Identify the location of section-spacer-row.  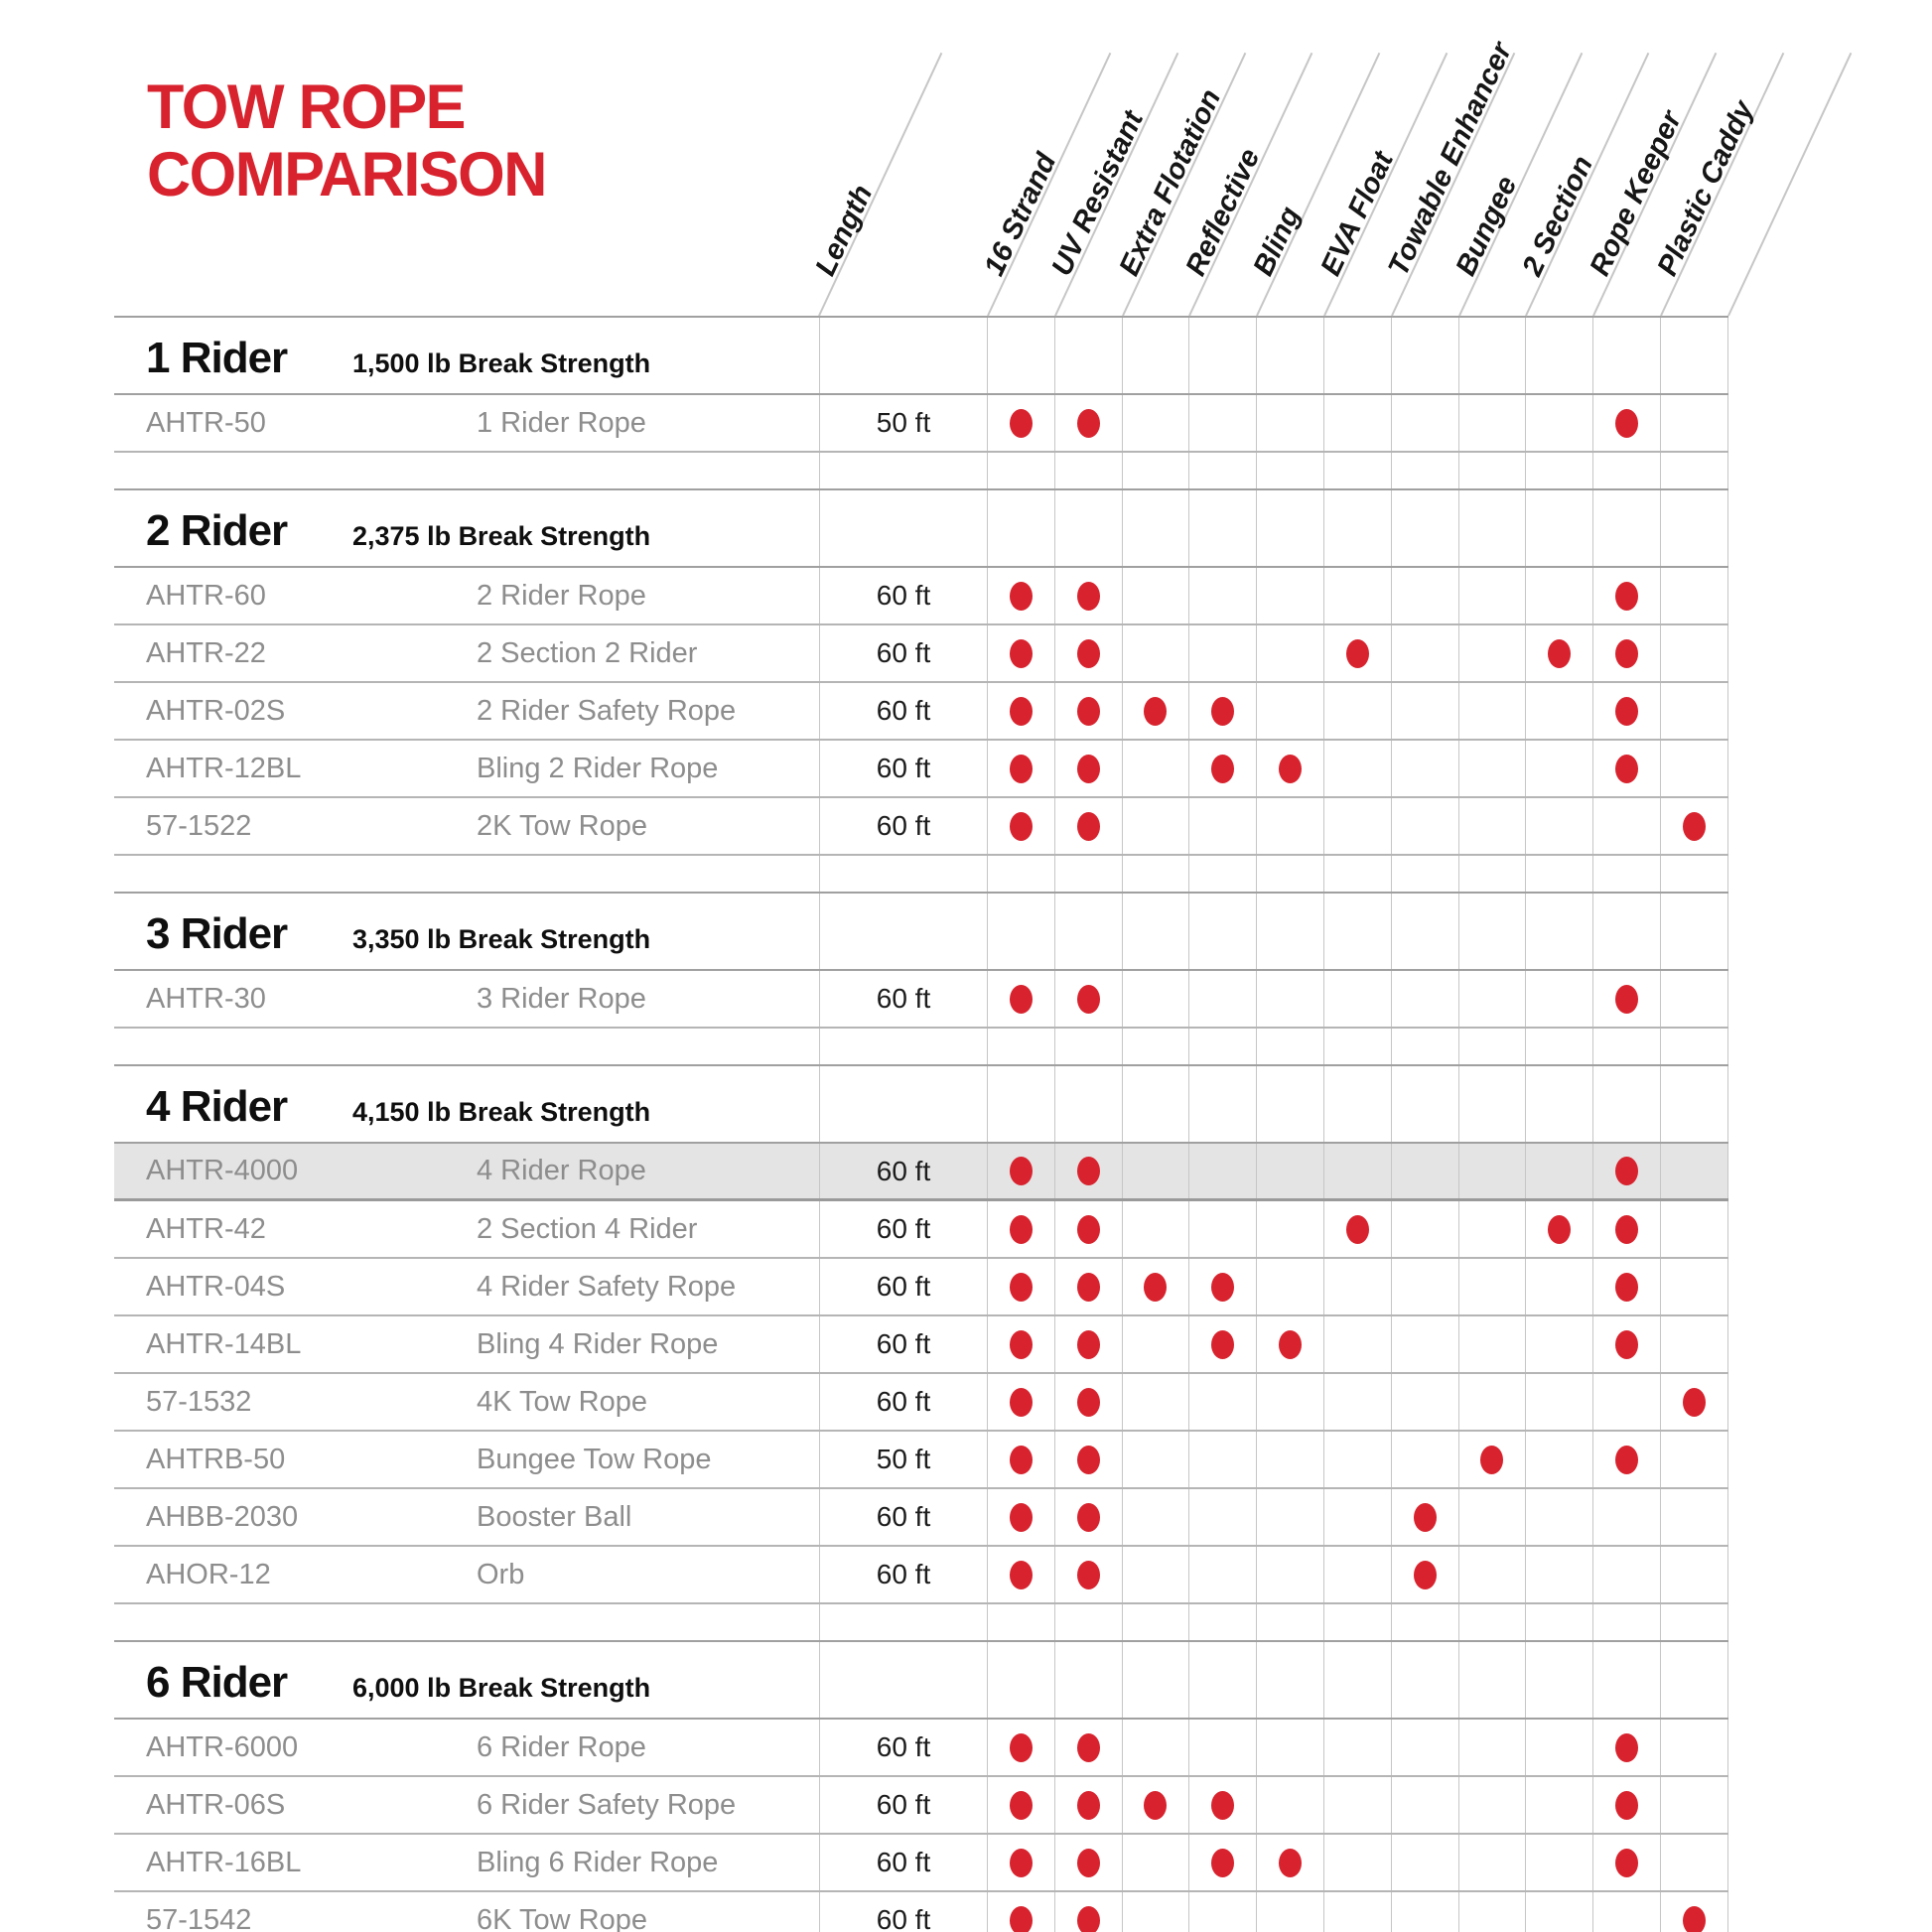
(921, 470).